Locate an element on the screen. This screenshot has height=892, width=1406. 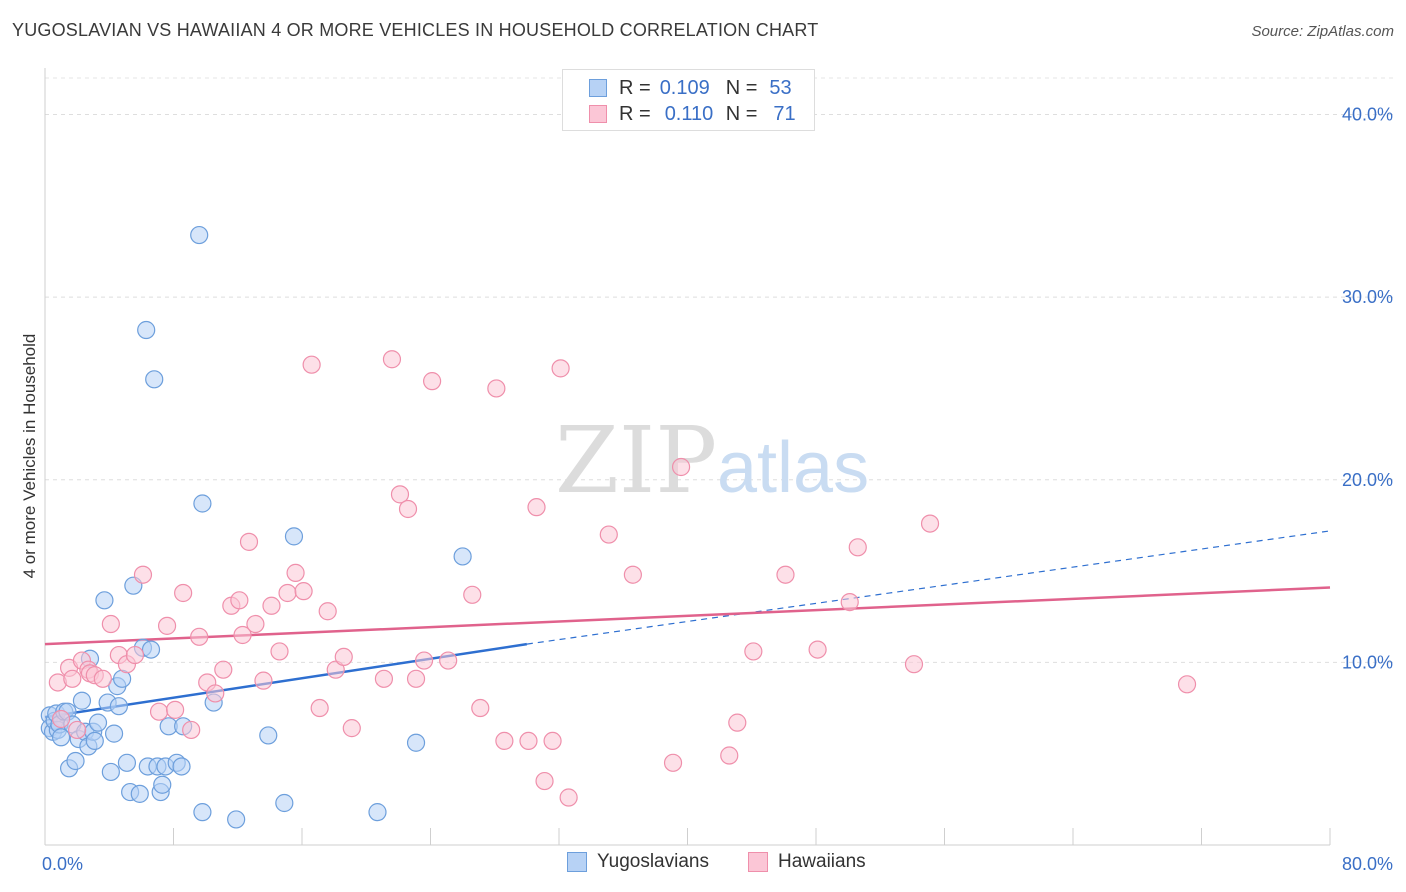
x-tick-label: 0.0% is located at coordinates (62, 864).